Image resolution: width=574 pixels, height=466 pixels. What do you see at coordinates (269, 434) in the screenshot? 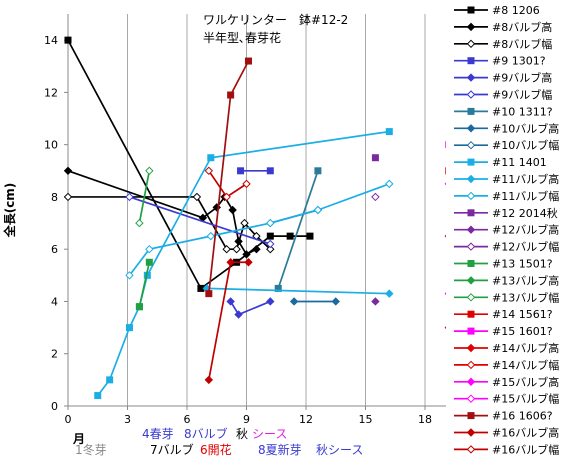
I see `annotation-label: シース` at bounding box center [269, 434].